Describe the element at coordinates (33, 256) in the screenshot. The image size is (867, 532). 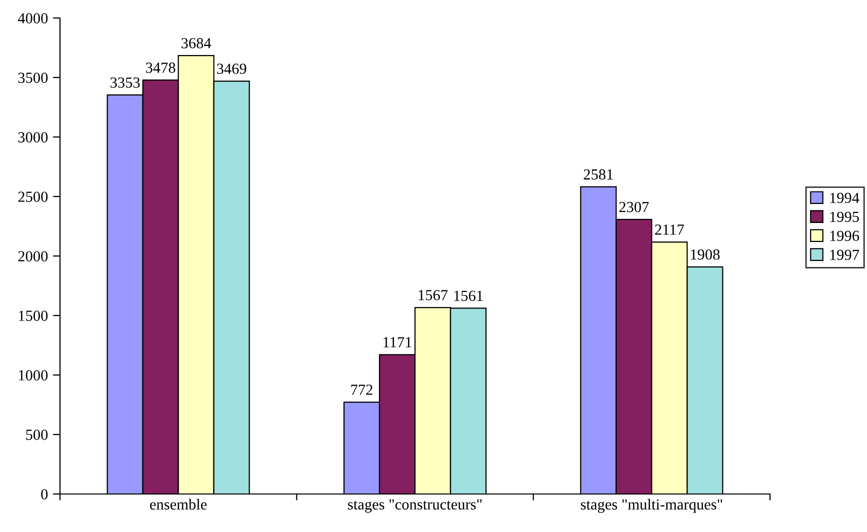
I see `y-tick-label: 2000` at that location.